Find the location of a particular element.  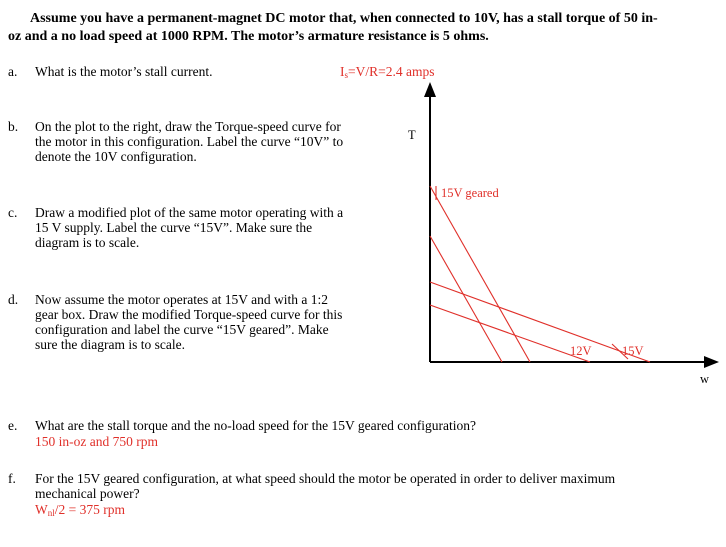

item-letter: b. is located at coordinates (13, 126).